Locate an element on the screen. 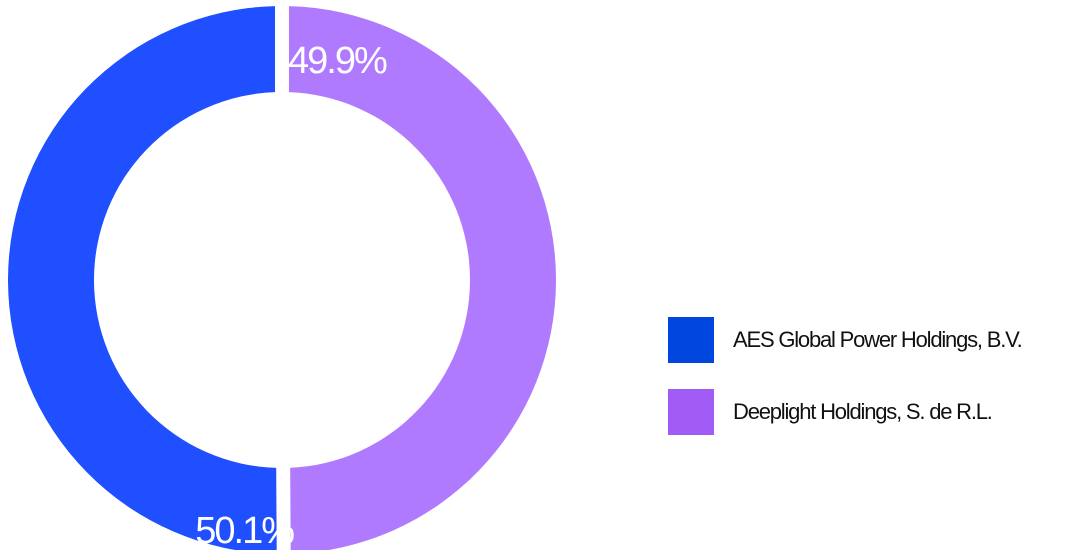 Image resolution: width=1092 pixels, height=550 pixels. legend-label-deeplight: Deeplight Holdings, S. de R.L. is located at coordinates (863, 411).